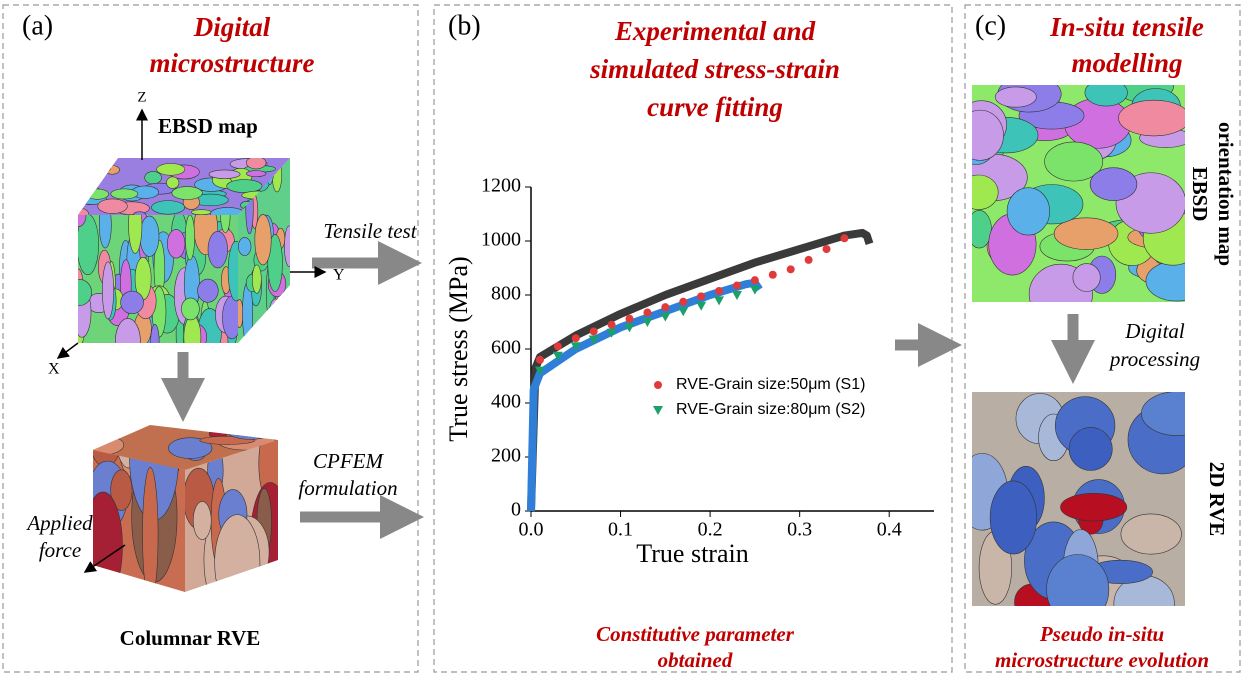  I want to click on y-tick-label: 1000, so click(501, 240).